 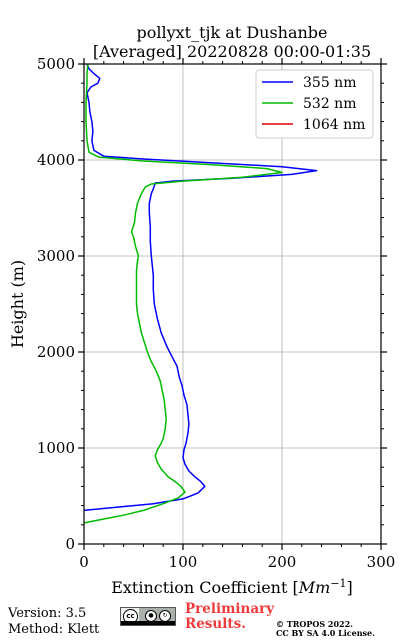 I want to click on y-tick-label-4: 4000, so click(x=56, y=160).